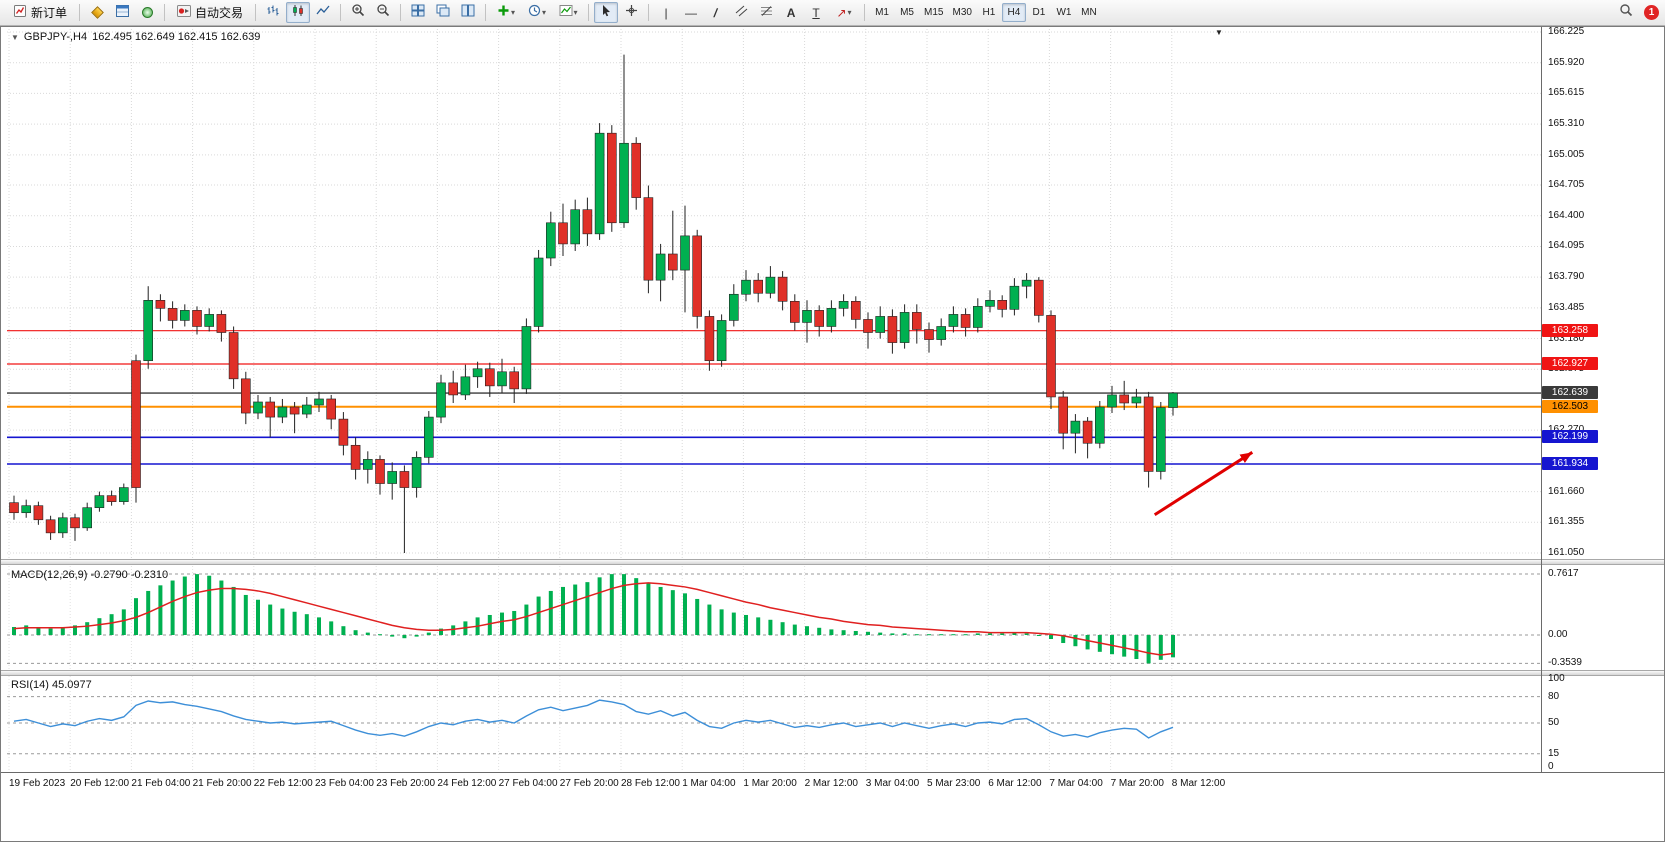 The width and height of the screenshot is (1665, 842). Describe the element at coordinates (1566, 277) in the screenshot. I see `price-axis-label: 163.790` at that location.